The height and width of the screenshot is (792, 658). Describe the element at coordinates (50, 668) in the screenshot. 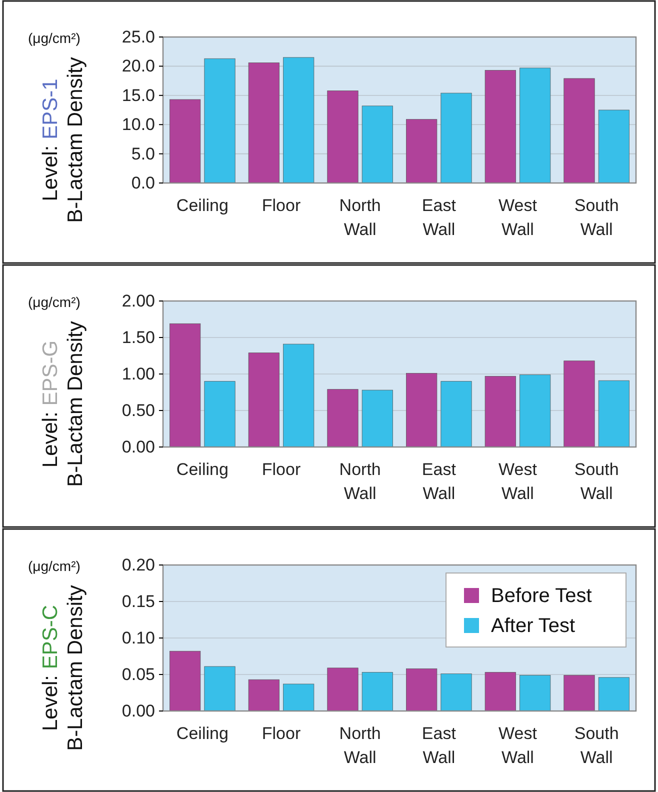

I see `text: Level: EPS-C` at that location.